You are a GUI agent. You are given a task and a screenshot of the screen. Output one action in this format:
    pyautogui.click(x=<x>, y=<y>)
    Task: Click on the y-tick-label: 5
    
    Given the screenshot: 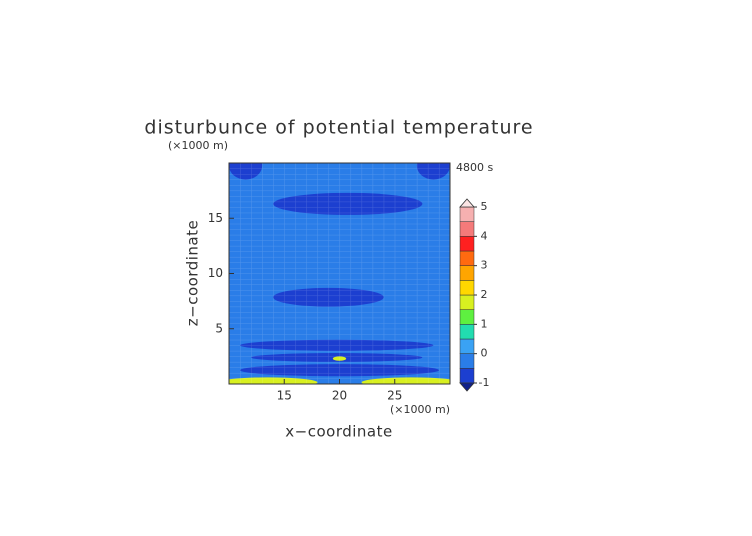 What is the action you would take?
    pyautogui.click(x=219, y=328)
    